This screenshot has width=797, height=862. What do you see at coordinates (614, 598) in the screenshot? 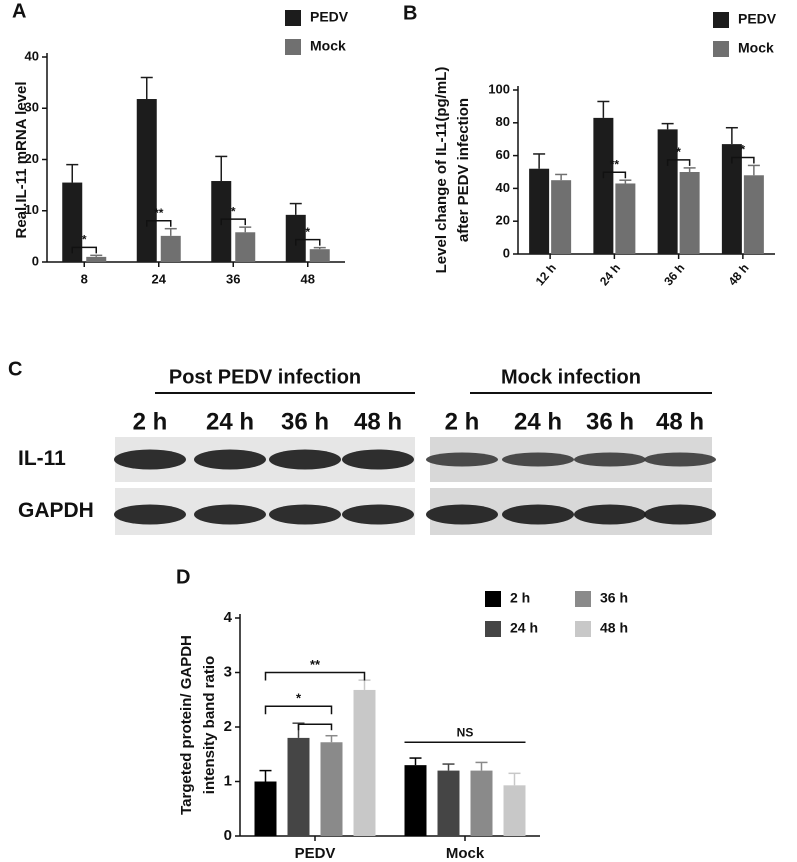
I see `legend-label: 36 h` at bounding box center [614, 598].